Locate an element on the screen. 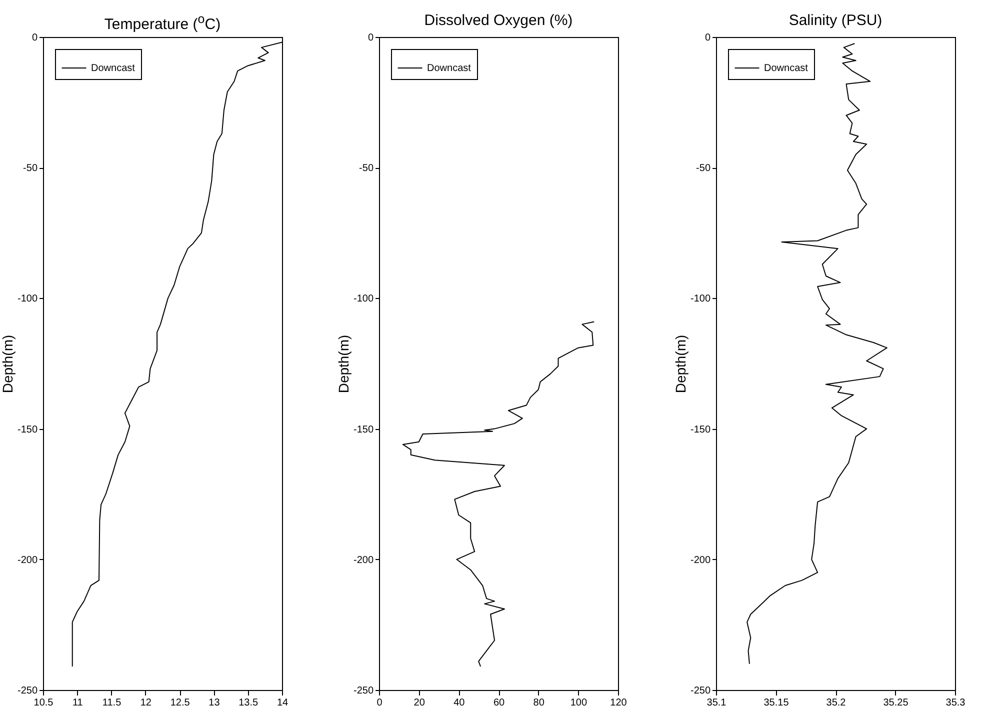 The image size is (998, 707). x-tick-label: 80 is located at coordinates (539, 702).